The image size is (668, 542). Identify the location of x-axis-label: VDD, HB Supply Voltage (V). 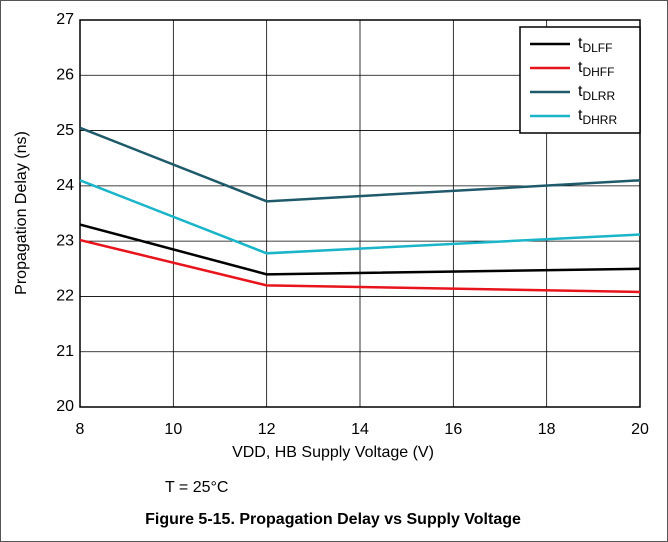
(333, 452).